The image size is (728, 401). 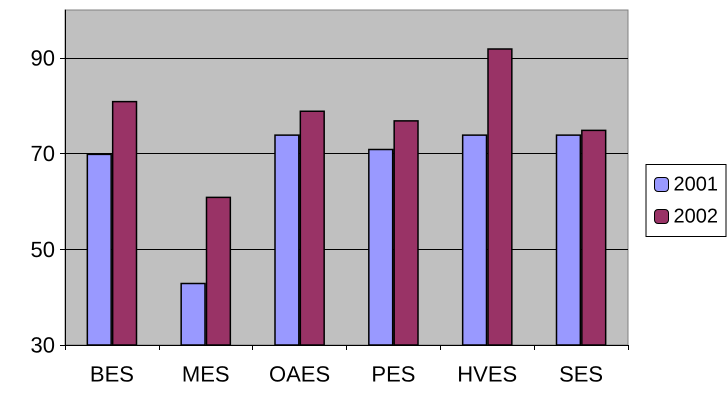 What do you see at coordinates (393, 374) in the screenshot?
I see `x-tick-label: PES` at bounding box center [393, 374].